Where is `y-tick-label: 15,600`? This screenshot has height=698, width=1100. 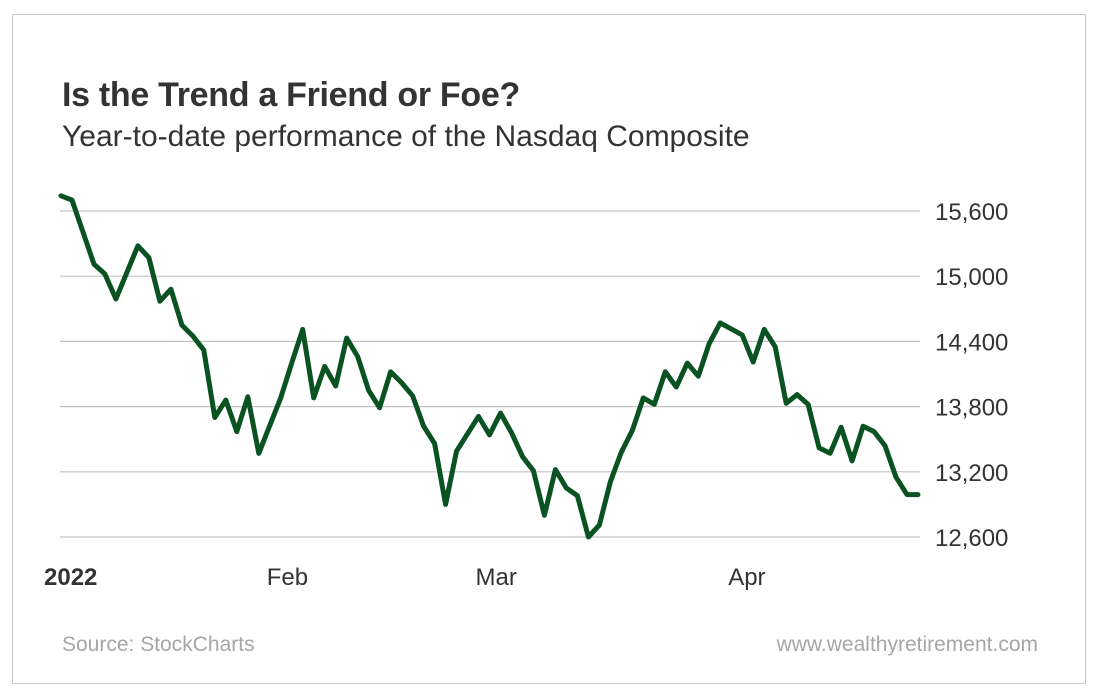 y-tick-label: 15,600 is located at coordinates (971, 212).